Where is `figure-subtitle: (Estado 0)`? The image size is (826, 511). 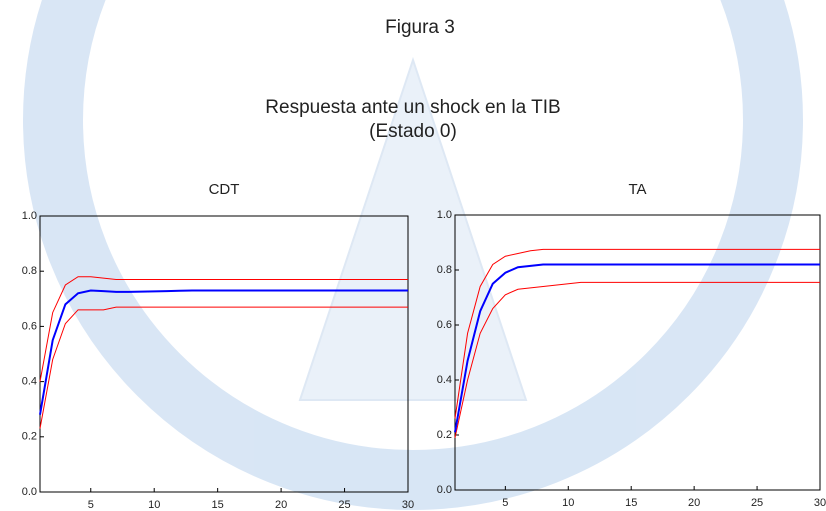
figure-subtitle: (Estado 0) is located at coordinates (413, 131).